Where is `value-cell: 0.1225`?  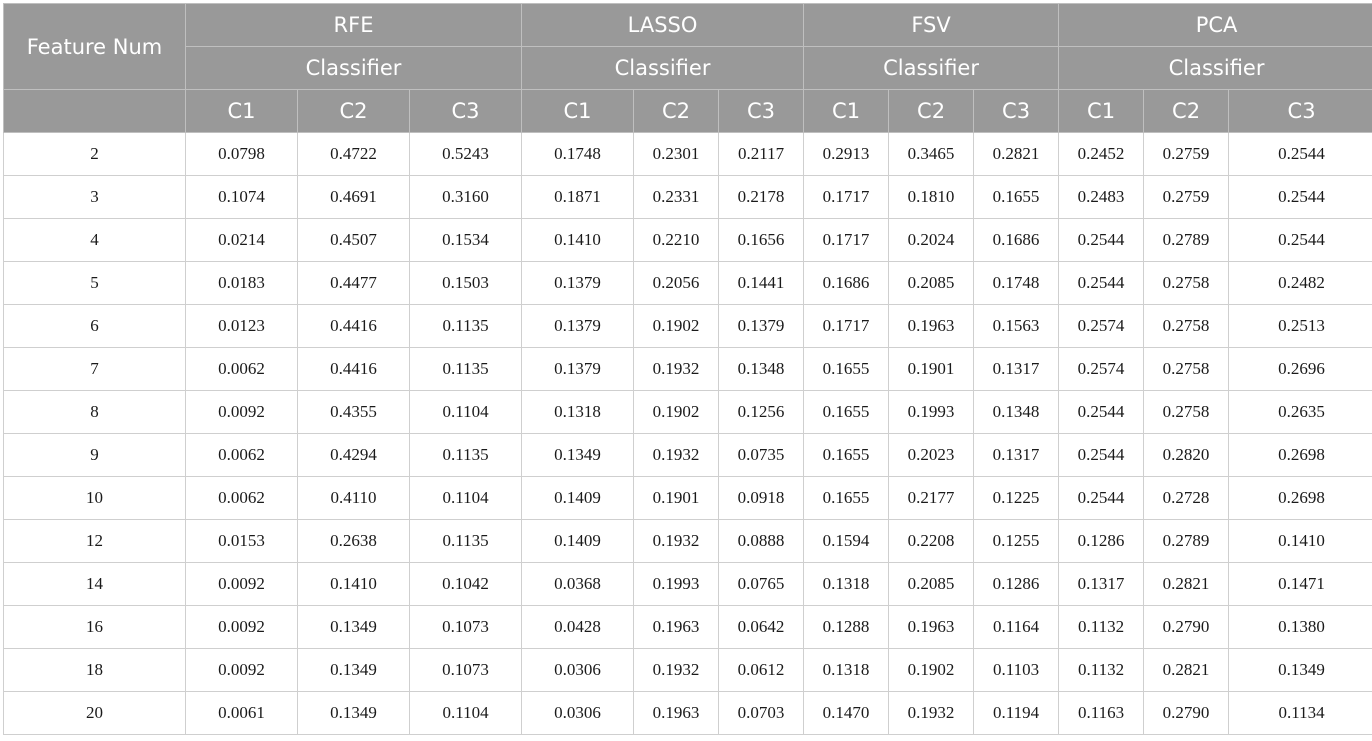 value-cell: 0.1225 is located at coordinates (1016, 498).